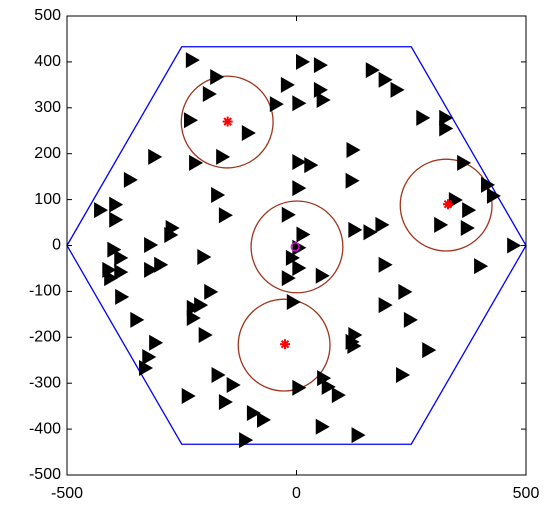  Describe the element at coordinates (47, 107) in the screenshot. I see `y-tick-label: 300` at that location.